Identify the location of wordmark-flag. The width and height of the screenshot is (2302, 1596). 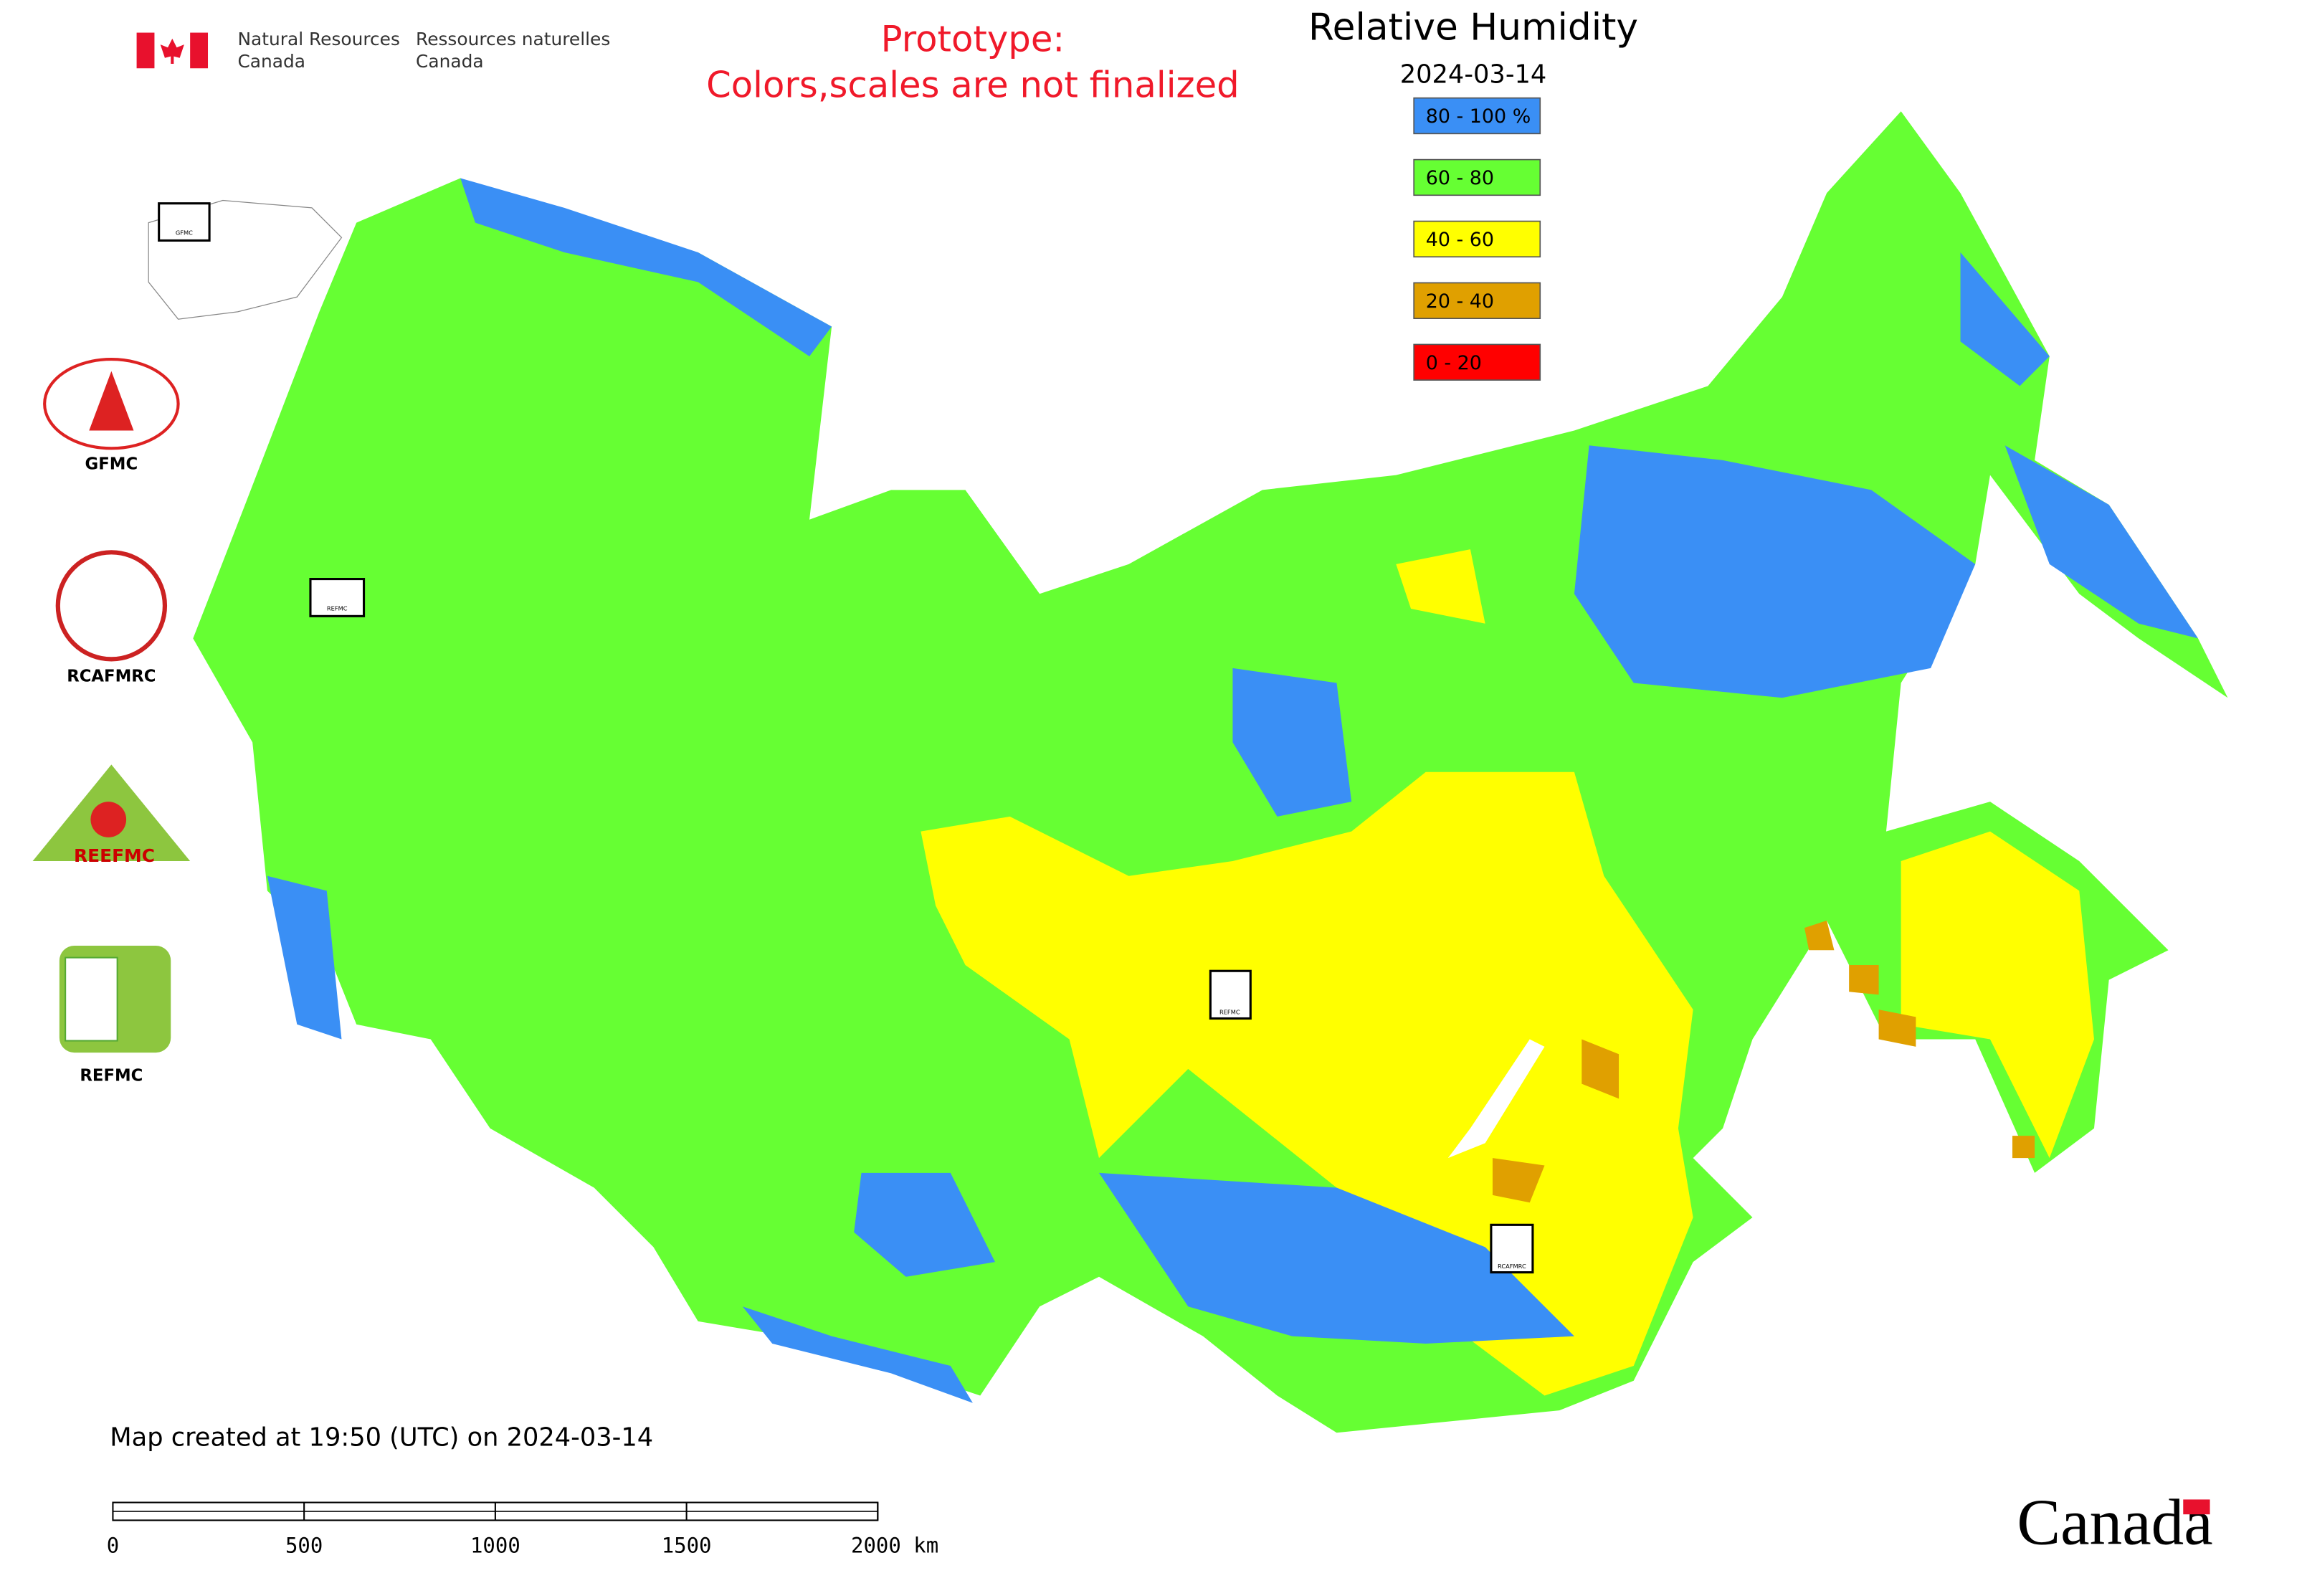
(2196, 1507).